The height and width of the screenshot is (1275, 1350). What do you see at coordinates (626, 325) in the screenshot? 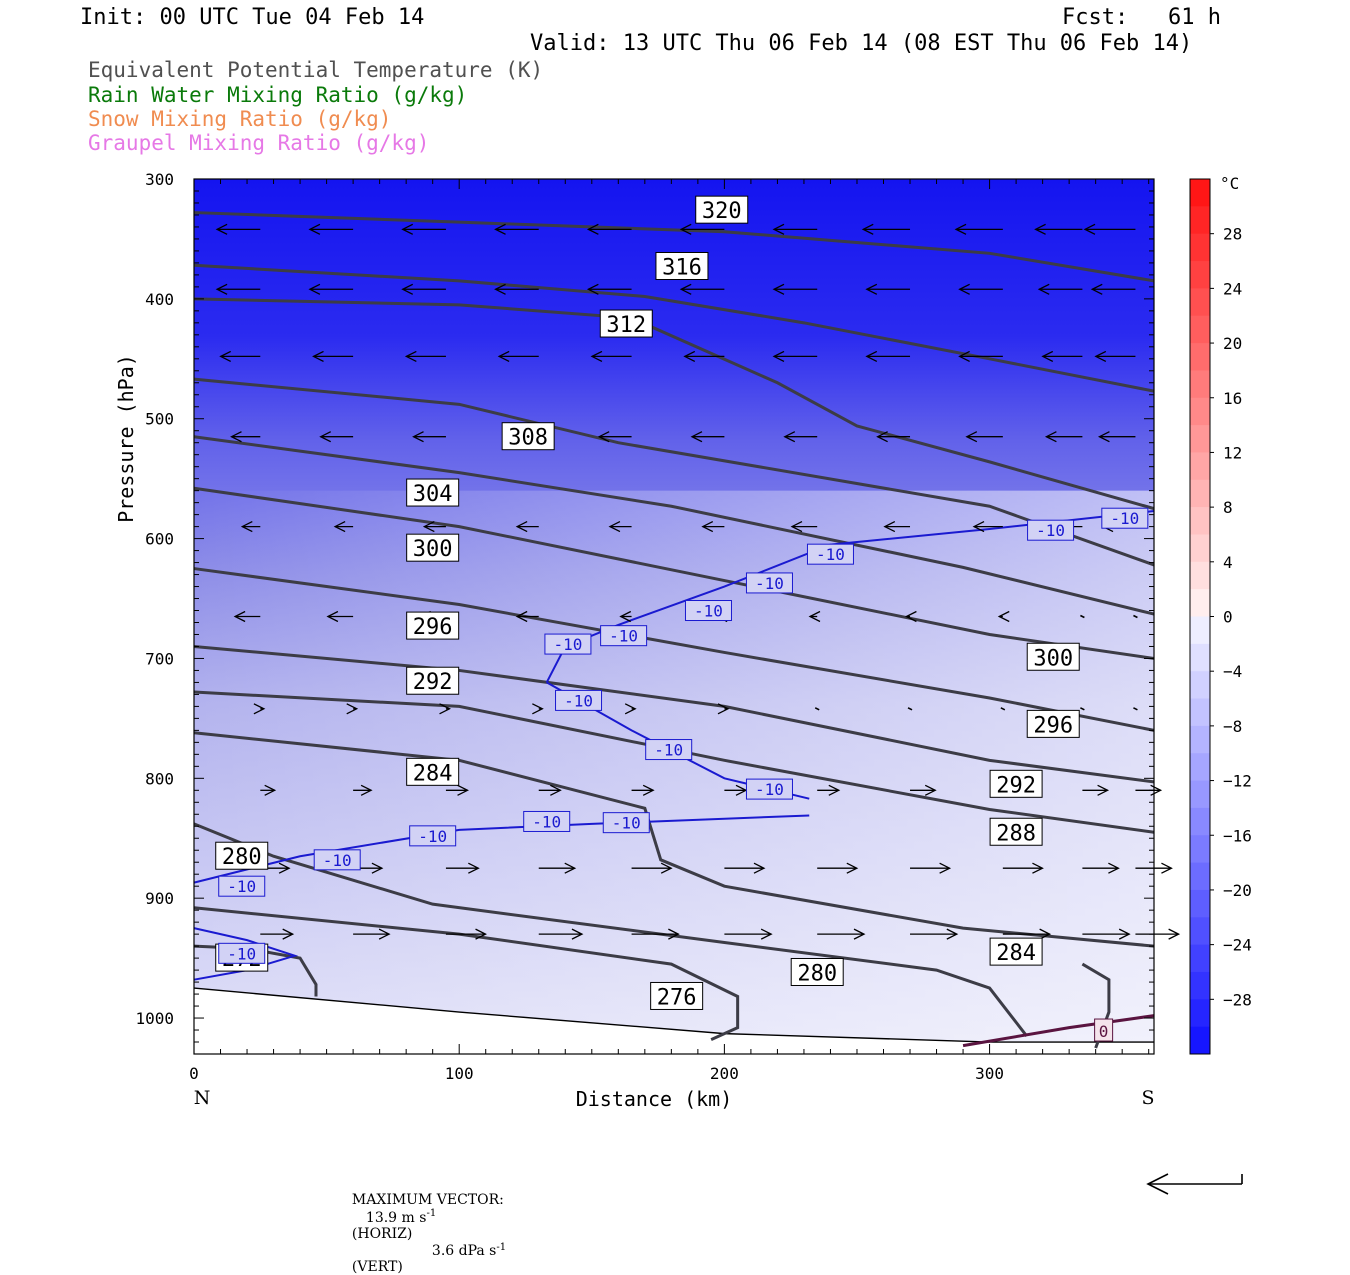
I see `theta-e-label-text: 312` at bounding box center [626, 325].